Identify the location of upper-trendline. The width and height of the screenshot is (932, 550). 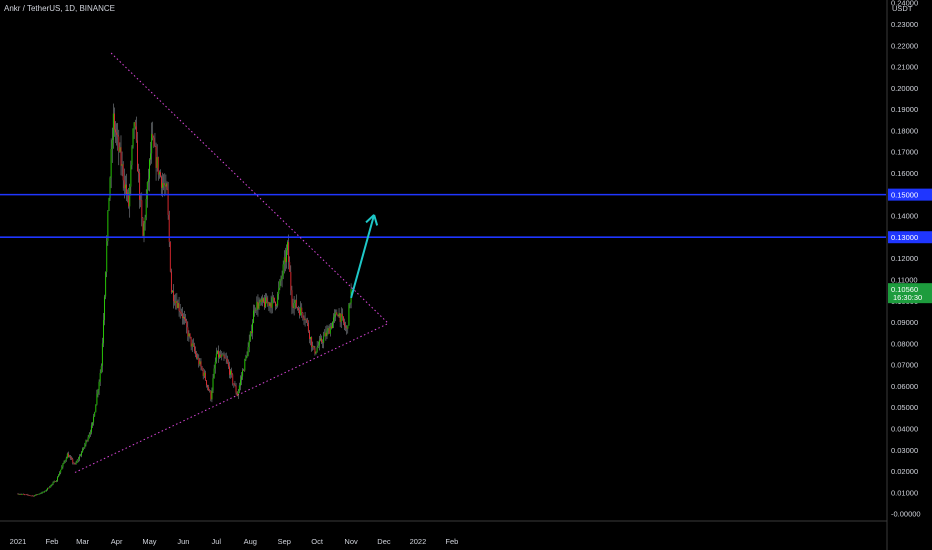
(249, 188).